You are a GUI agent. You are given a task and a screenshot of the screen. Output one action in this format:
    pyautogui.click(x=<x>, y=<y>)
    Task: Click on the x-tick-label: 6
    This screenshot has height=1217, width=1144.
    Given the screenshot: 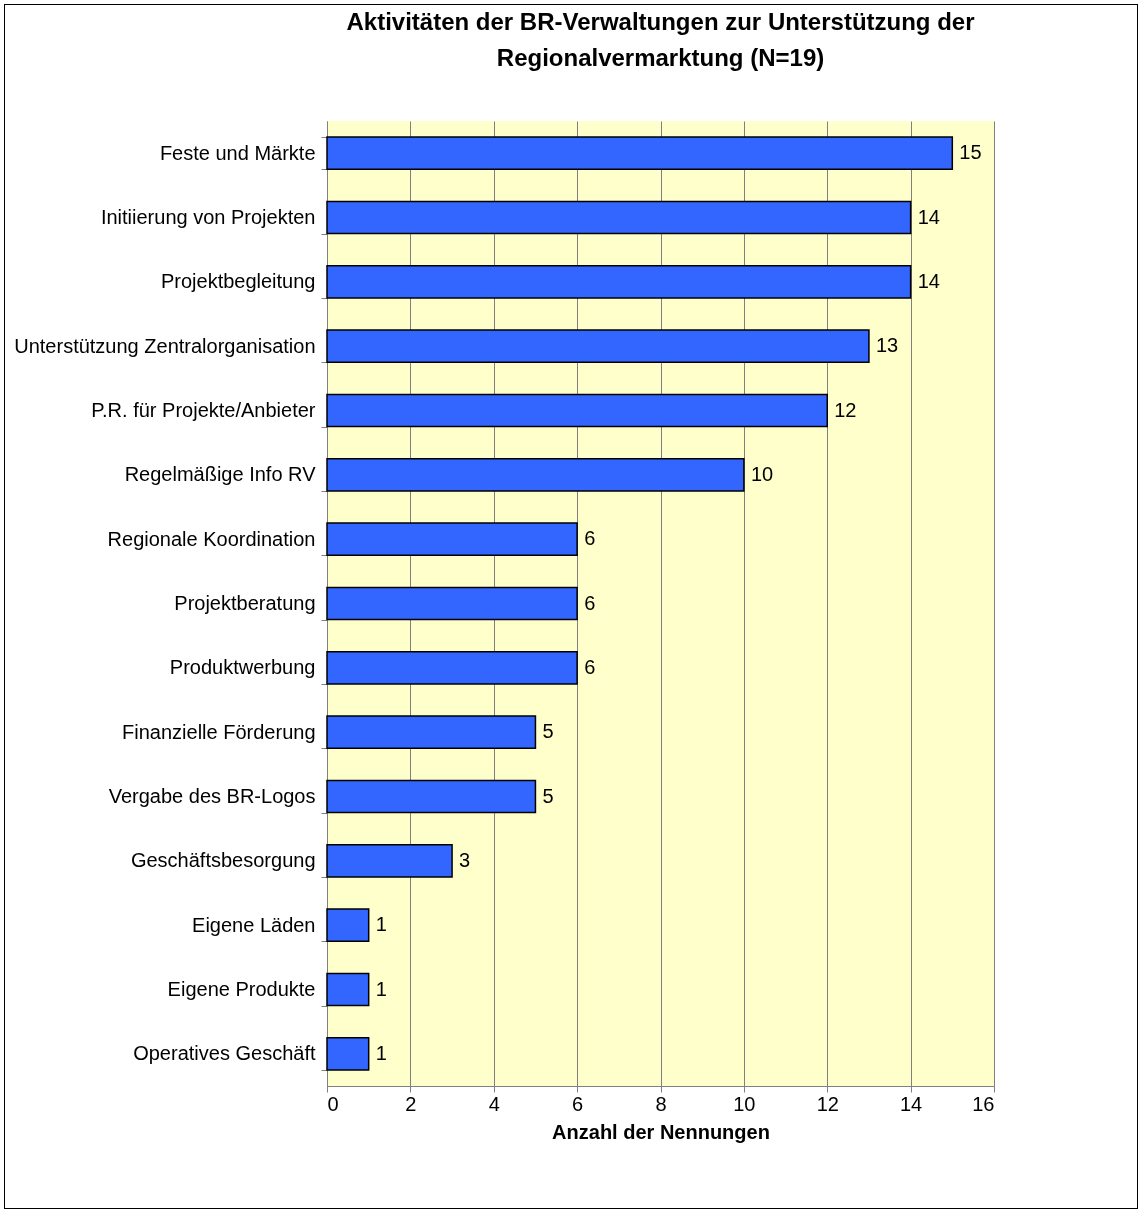 What is the action you would take?
    pyautogui.click(x=578, y=1103)
    